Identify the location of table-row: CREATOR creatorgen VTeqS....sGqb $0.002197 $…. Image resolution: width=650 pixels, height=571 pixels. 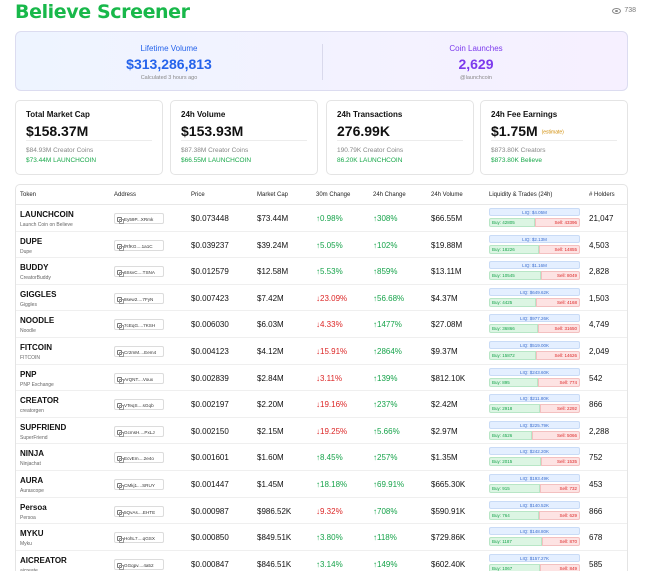
(321, 404).